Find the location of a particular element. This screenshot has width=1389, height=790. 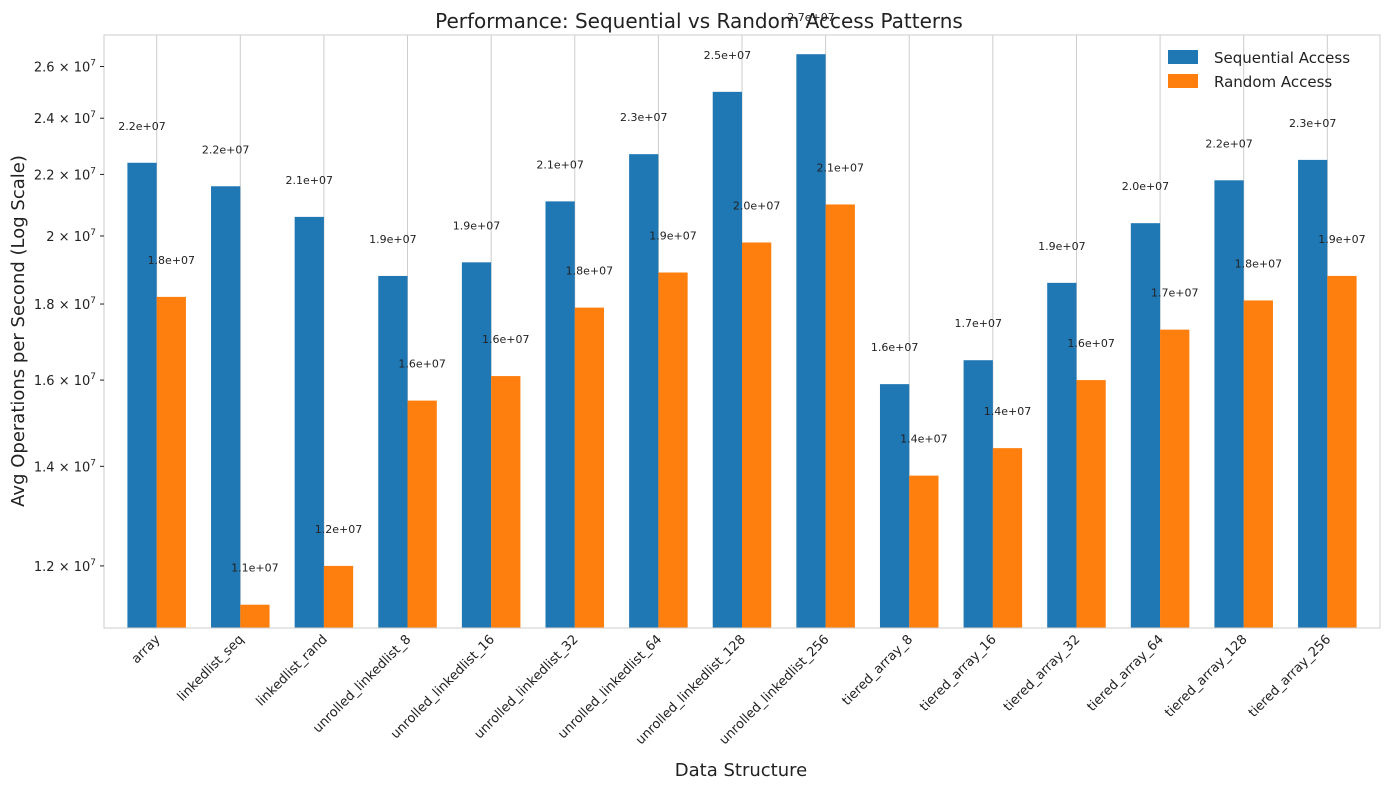

random-value-label: 2.1e+07 is located at coordinates (840, 167).